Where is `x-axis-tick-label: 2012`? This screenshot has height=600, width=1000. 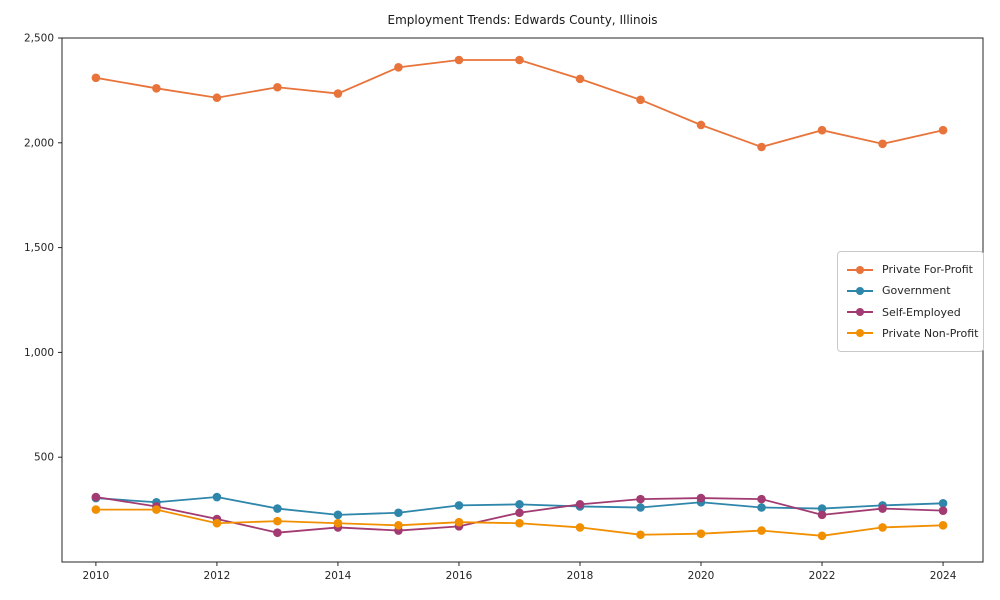 x-axis-tick-label: 2012 is located at coordinates (217, 576).